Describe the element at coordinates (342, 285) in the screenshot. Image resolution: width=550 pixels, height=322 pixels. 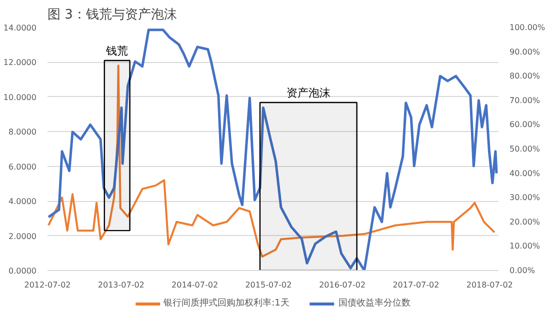
I see `x-tick-label: 2016-07-02` at that location.